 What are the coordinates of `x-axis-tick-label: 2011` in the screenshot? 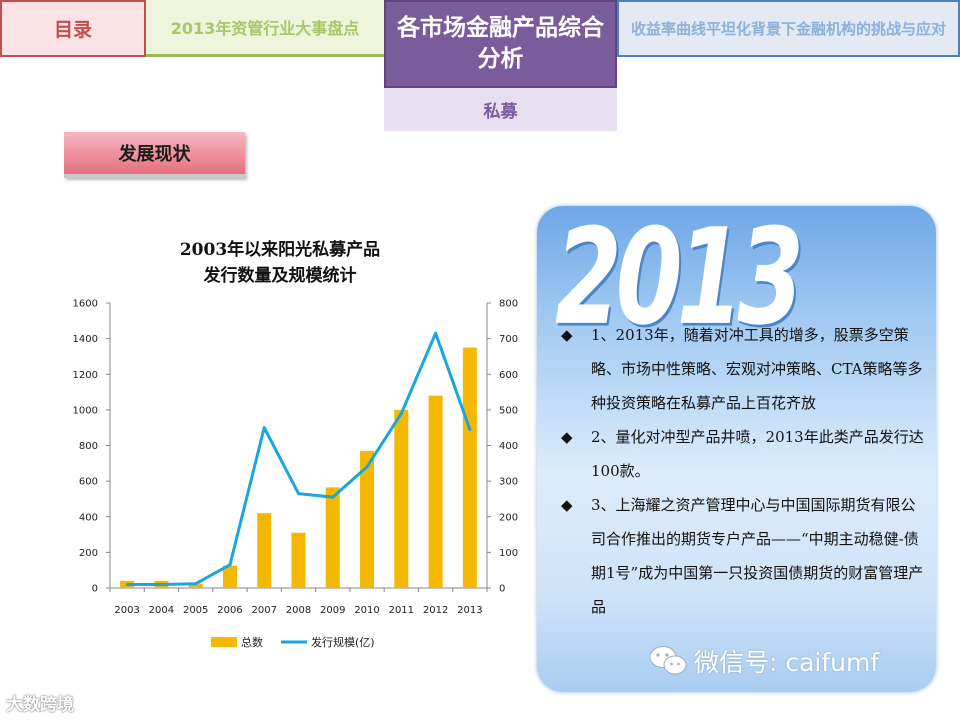 It's located at (401, 610).